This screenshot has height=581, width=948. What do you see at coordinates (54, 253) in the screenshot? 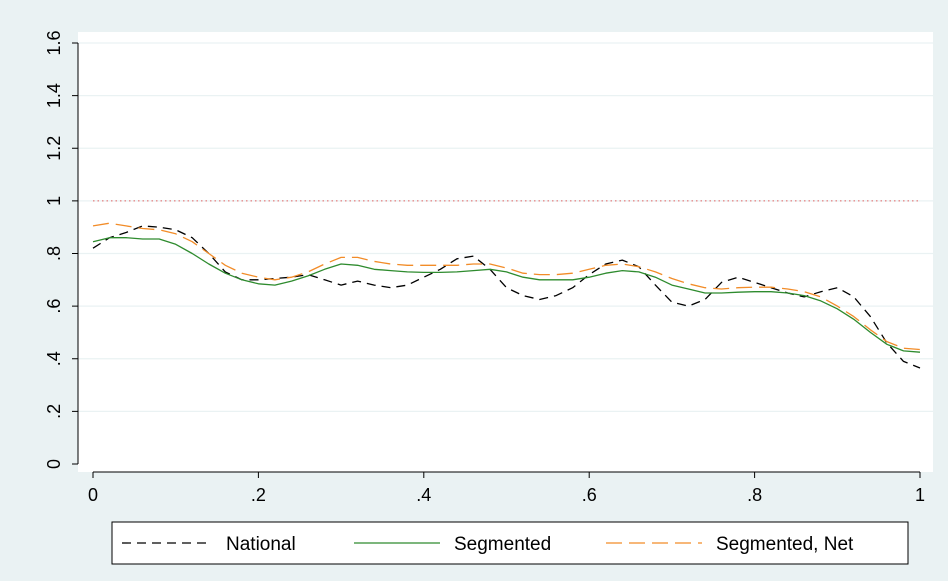
I see `y-tick-label-4: .8` at bounding box center [54, 253].